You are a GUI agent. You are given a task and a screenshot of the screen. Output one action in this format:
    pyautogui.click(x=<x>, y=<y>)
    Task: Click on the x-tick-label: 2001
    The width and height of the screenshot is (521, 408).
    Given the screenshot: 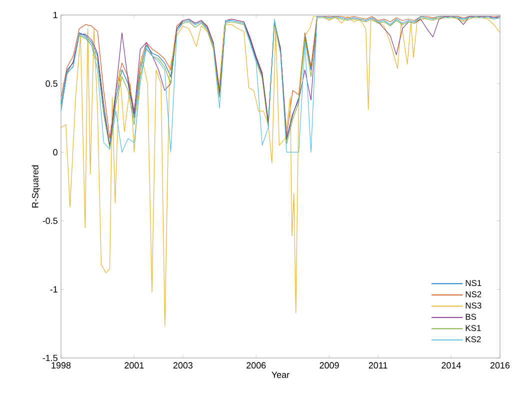 What is the action you would take?
    pyautogui.click(x=134, y=365)
    